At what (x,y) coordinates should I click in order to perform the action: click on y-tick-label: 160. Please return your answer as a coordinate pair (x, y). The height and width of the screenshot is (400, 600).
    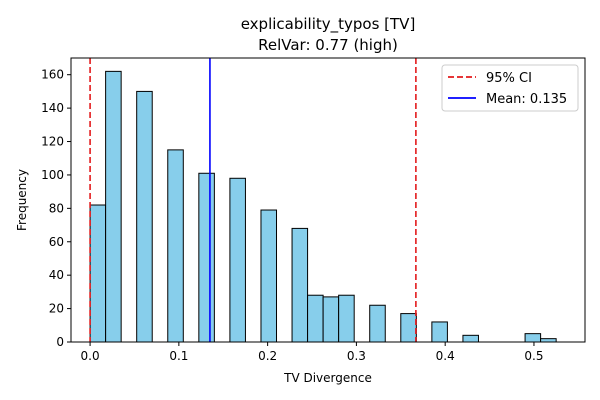
    Looking at the image, I should click on (52, 75).